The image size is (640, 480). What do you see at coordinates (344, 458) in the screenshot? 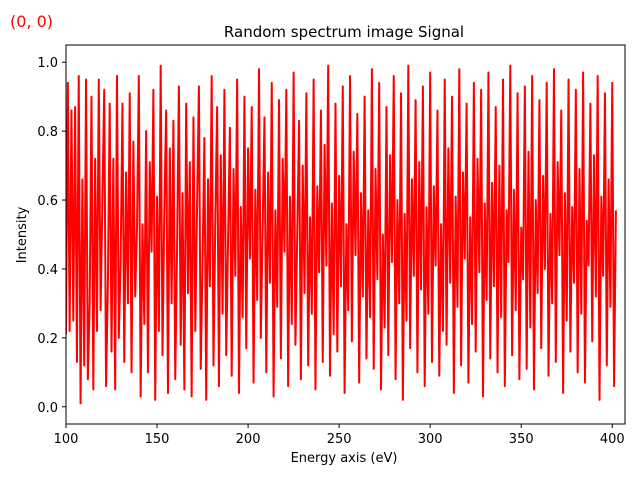
I see `x-axis-label: Energy axis (eV)` at bounding box center [344, 458].